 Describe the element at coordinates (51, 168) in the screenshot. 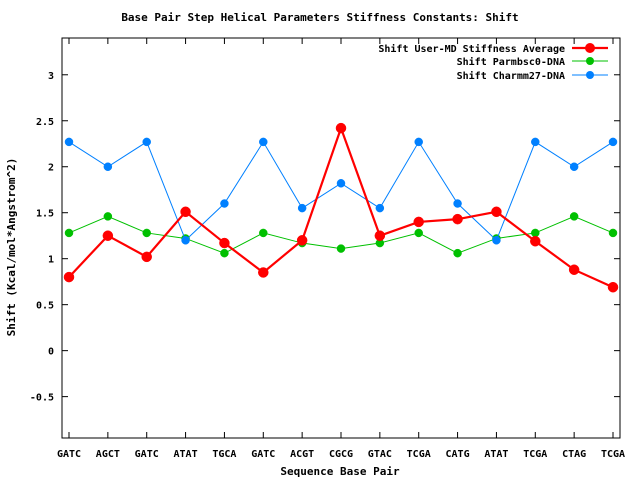

I see `y-tick-label: 2` at that location.